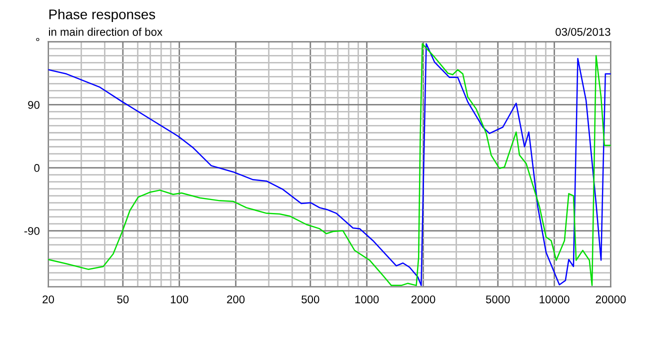  Describe the element at coordinates (37, 168) in the screenshot. I see `y-tick-label: 0` at that location.